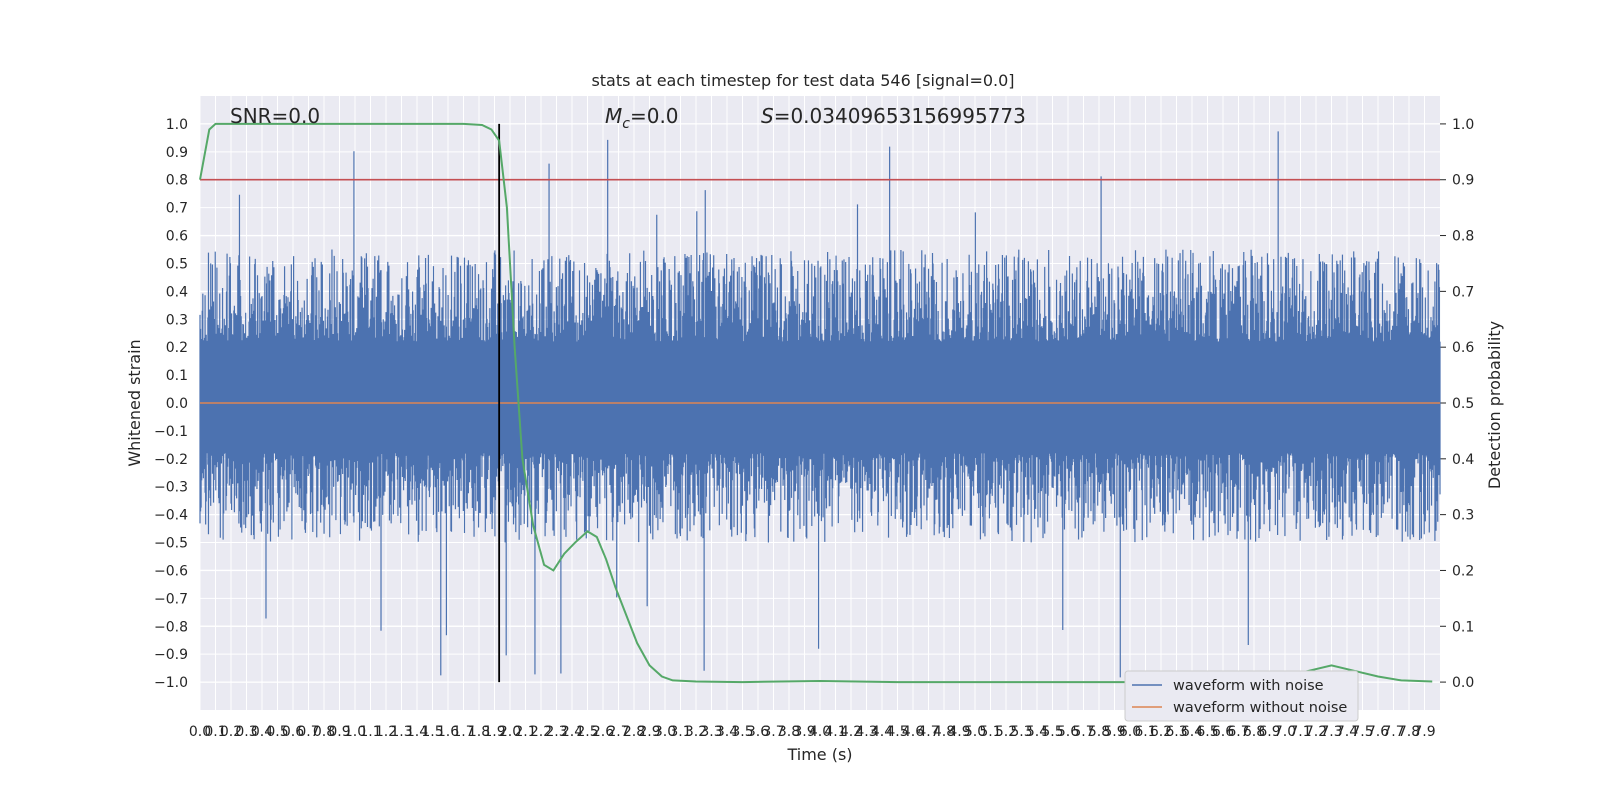  I want to click on x-tick-label: 4.1, so click(835, 732).